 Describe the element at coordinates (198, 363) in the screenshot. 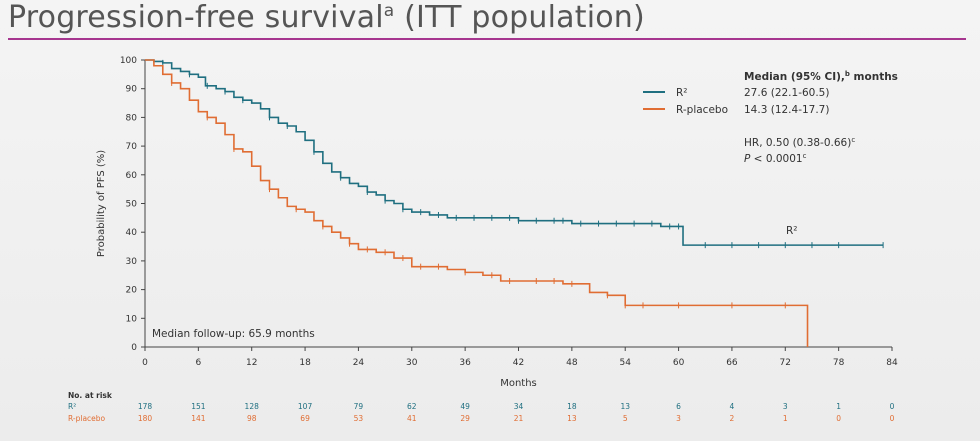

I see `x-tick-label: 6` at that location.